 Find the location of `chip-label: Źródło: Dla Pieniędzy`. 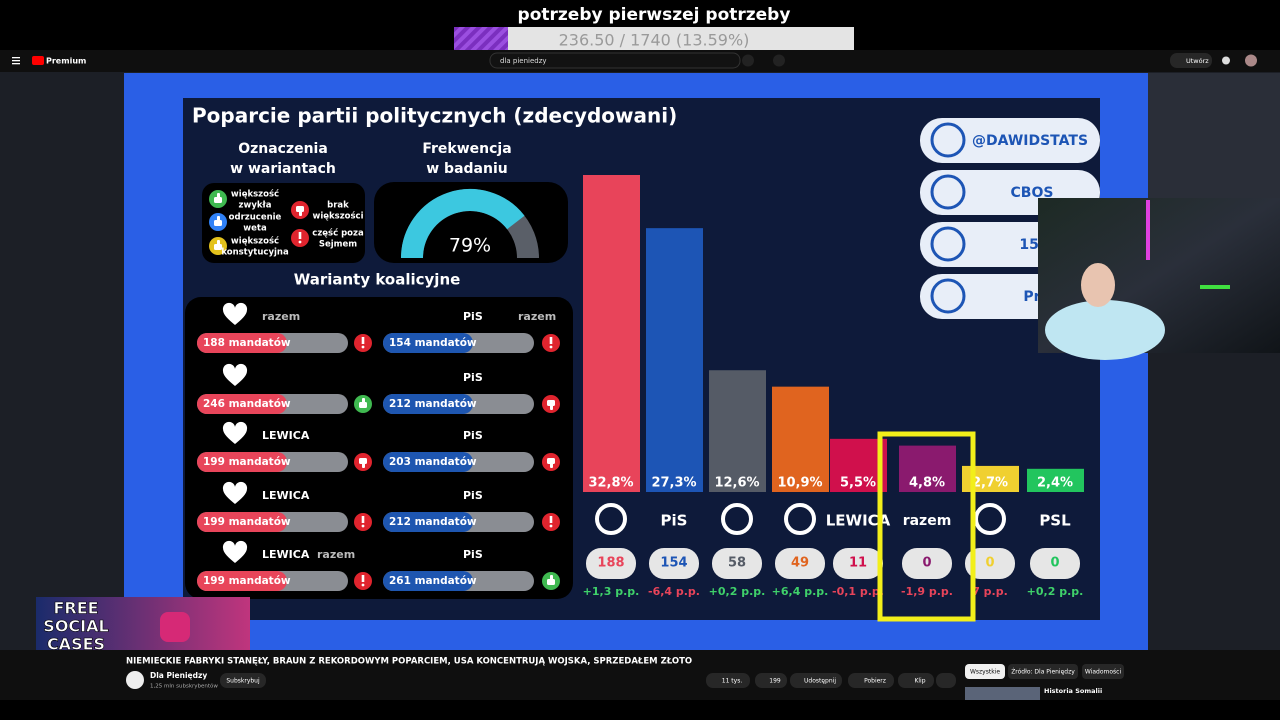

chip-label: Źródło: Dla Pieniędzy is located at coordinates (1043, 672).